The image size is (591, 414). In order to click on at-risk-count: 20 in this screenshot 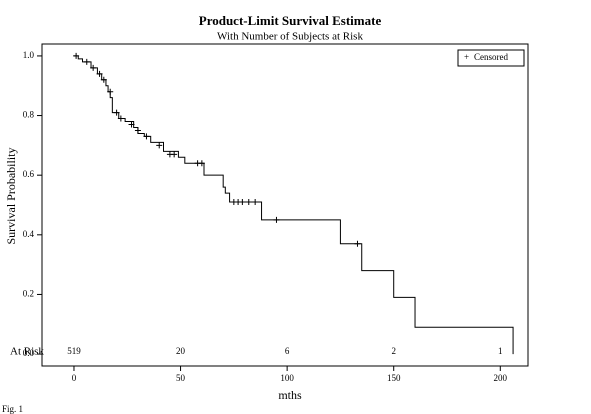, I will do `click(181, 351)`.